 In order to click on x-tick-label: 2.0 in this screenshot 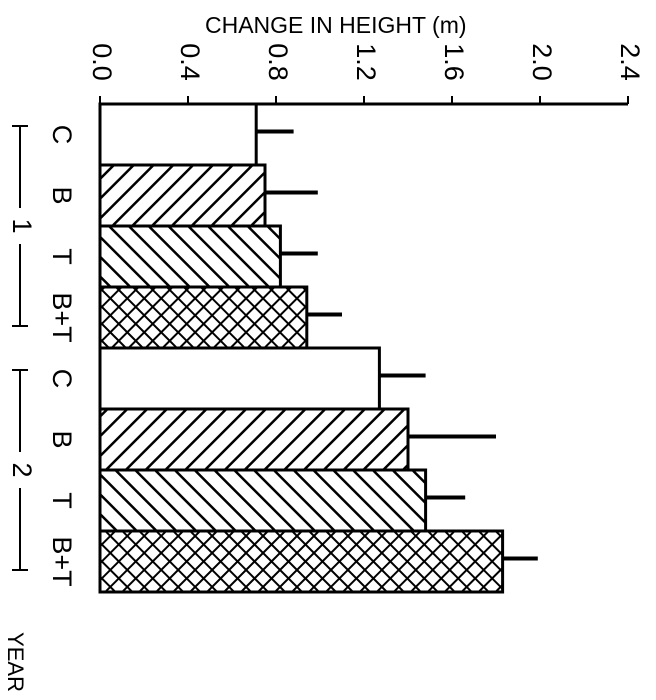, I will do `click(542, 62)`.